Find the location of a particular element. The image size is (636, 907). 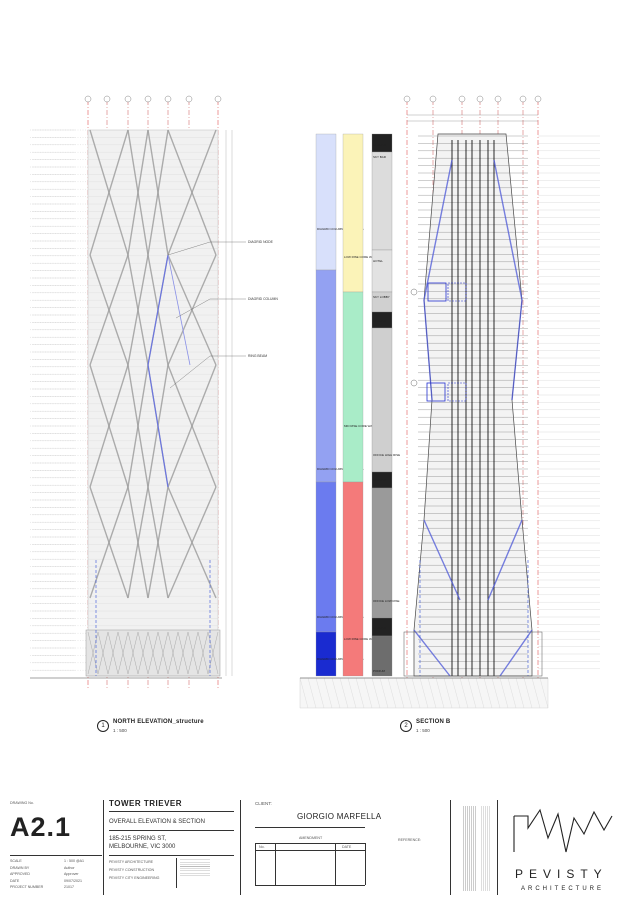

meta-label: DATE is located at coordinates (15, 880).